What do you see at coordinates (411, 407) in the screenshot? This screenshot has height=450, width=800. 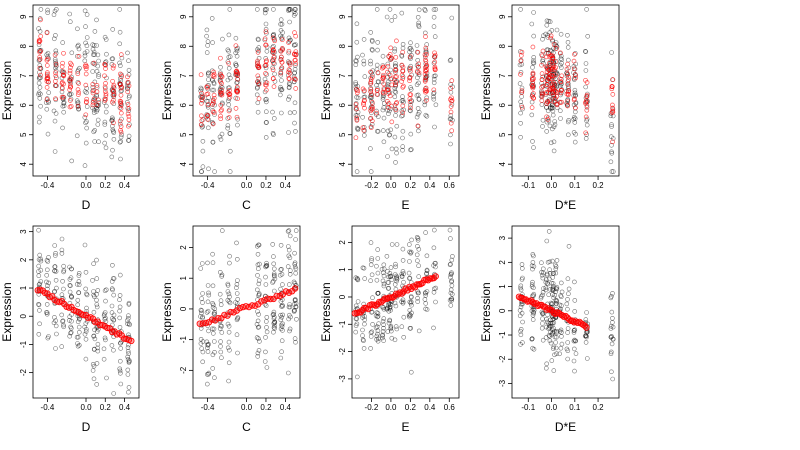 I see `x-tick-label: 0.2` at bounding box center [411, 407].